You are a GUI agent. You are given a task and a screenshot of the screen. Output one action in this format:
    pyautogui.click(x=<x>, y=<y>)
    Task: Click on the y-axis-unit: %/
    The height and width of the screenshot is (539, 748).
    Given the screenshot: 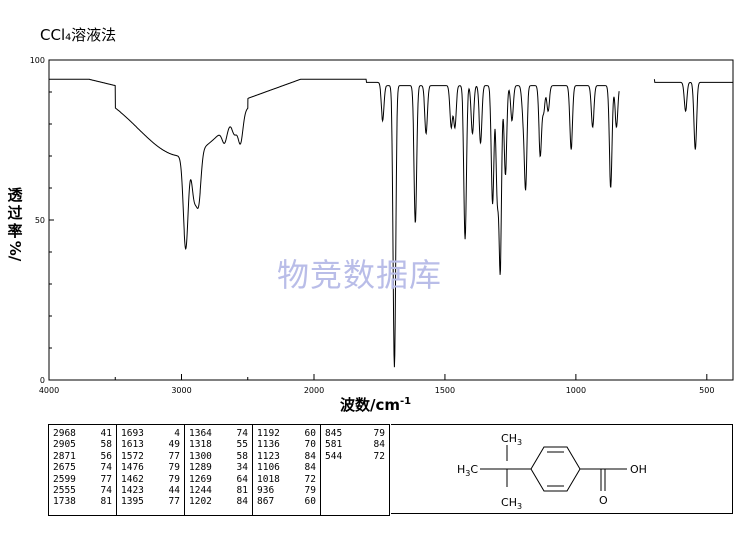 What is the action you would take?
    pyautogui.click(x=15, y=251)
    